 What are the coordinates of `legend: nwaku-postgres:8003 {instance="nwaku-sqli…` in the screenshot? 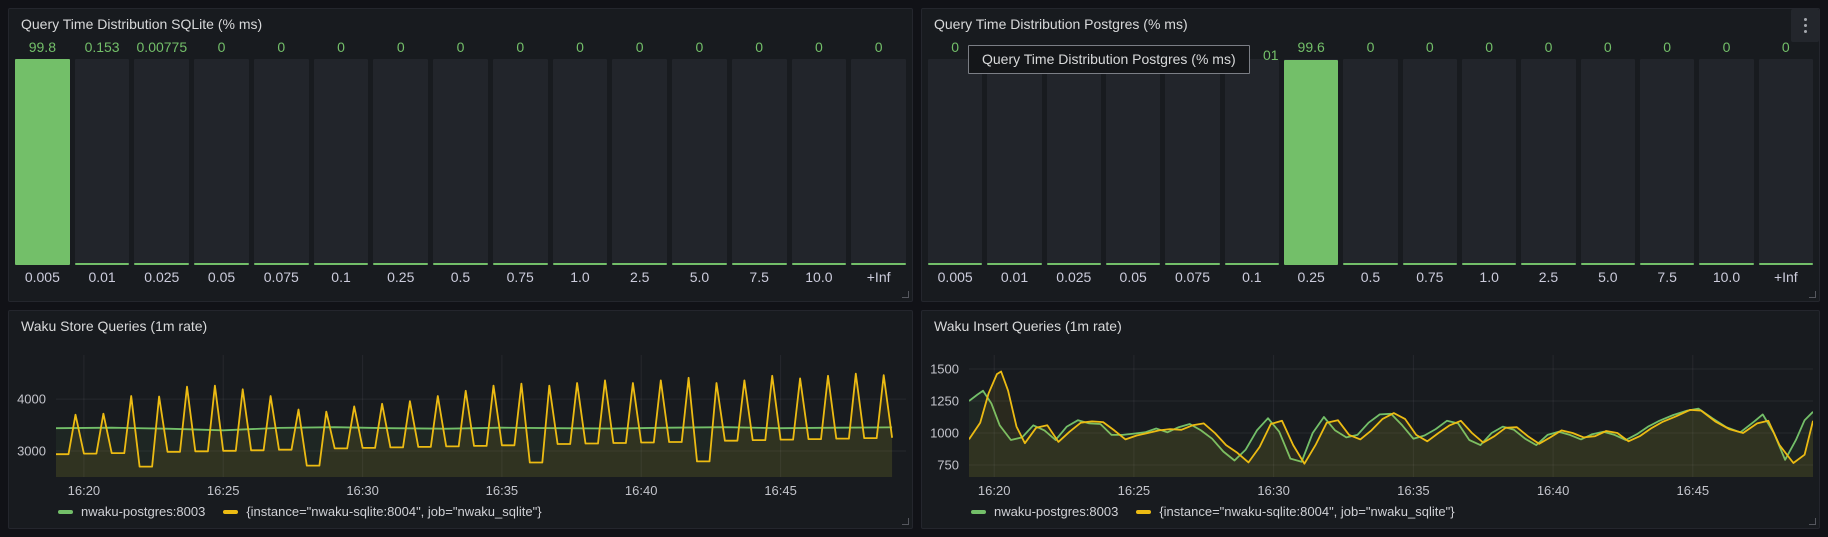 It's located at (300, 511).